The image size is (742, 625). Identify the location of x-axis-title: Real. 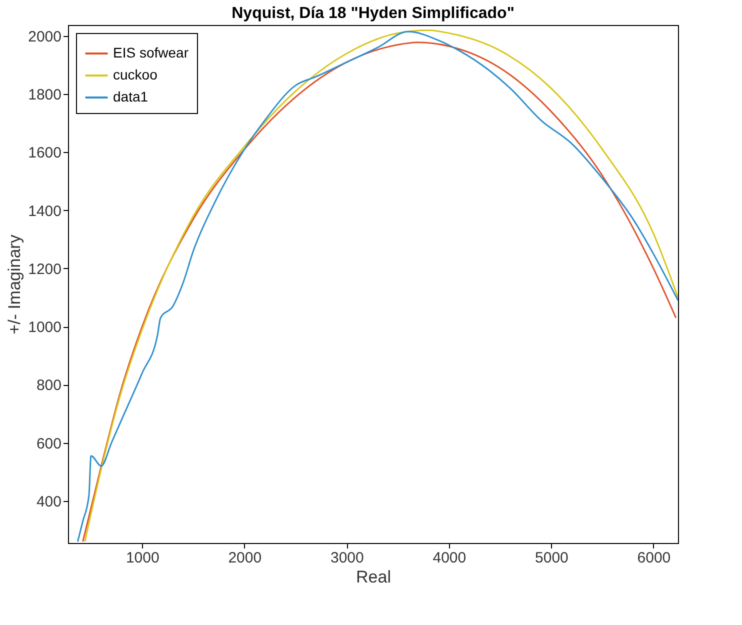
(373, 577).